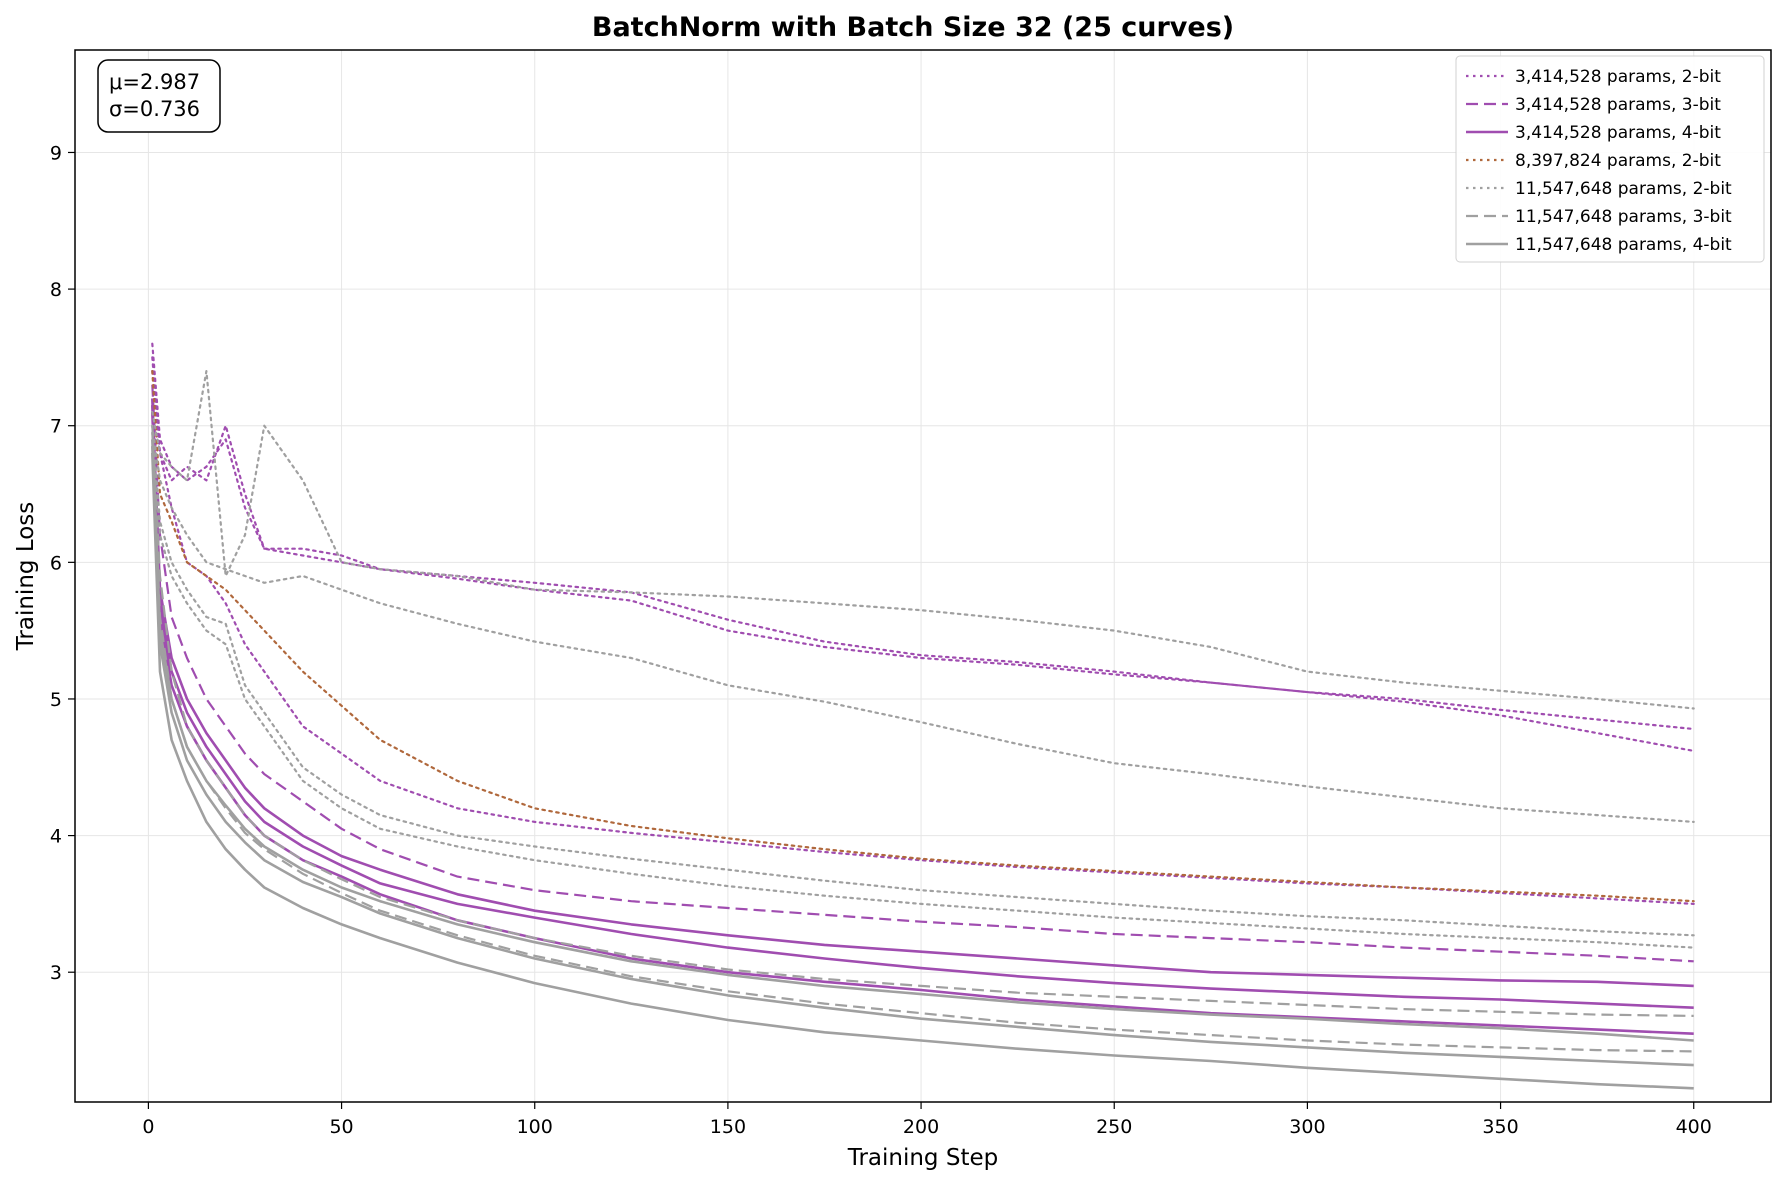 The height and width of the screenshot is (1189, 1786). What do you see at coordinates (56, 153) in the screenshot?
I see `y-tick-label: 9` at bounding box center [56, 153].